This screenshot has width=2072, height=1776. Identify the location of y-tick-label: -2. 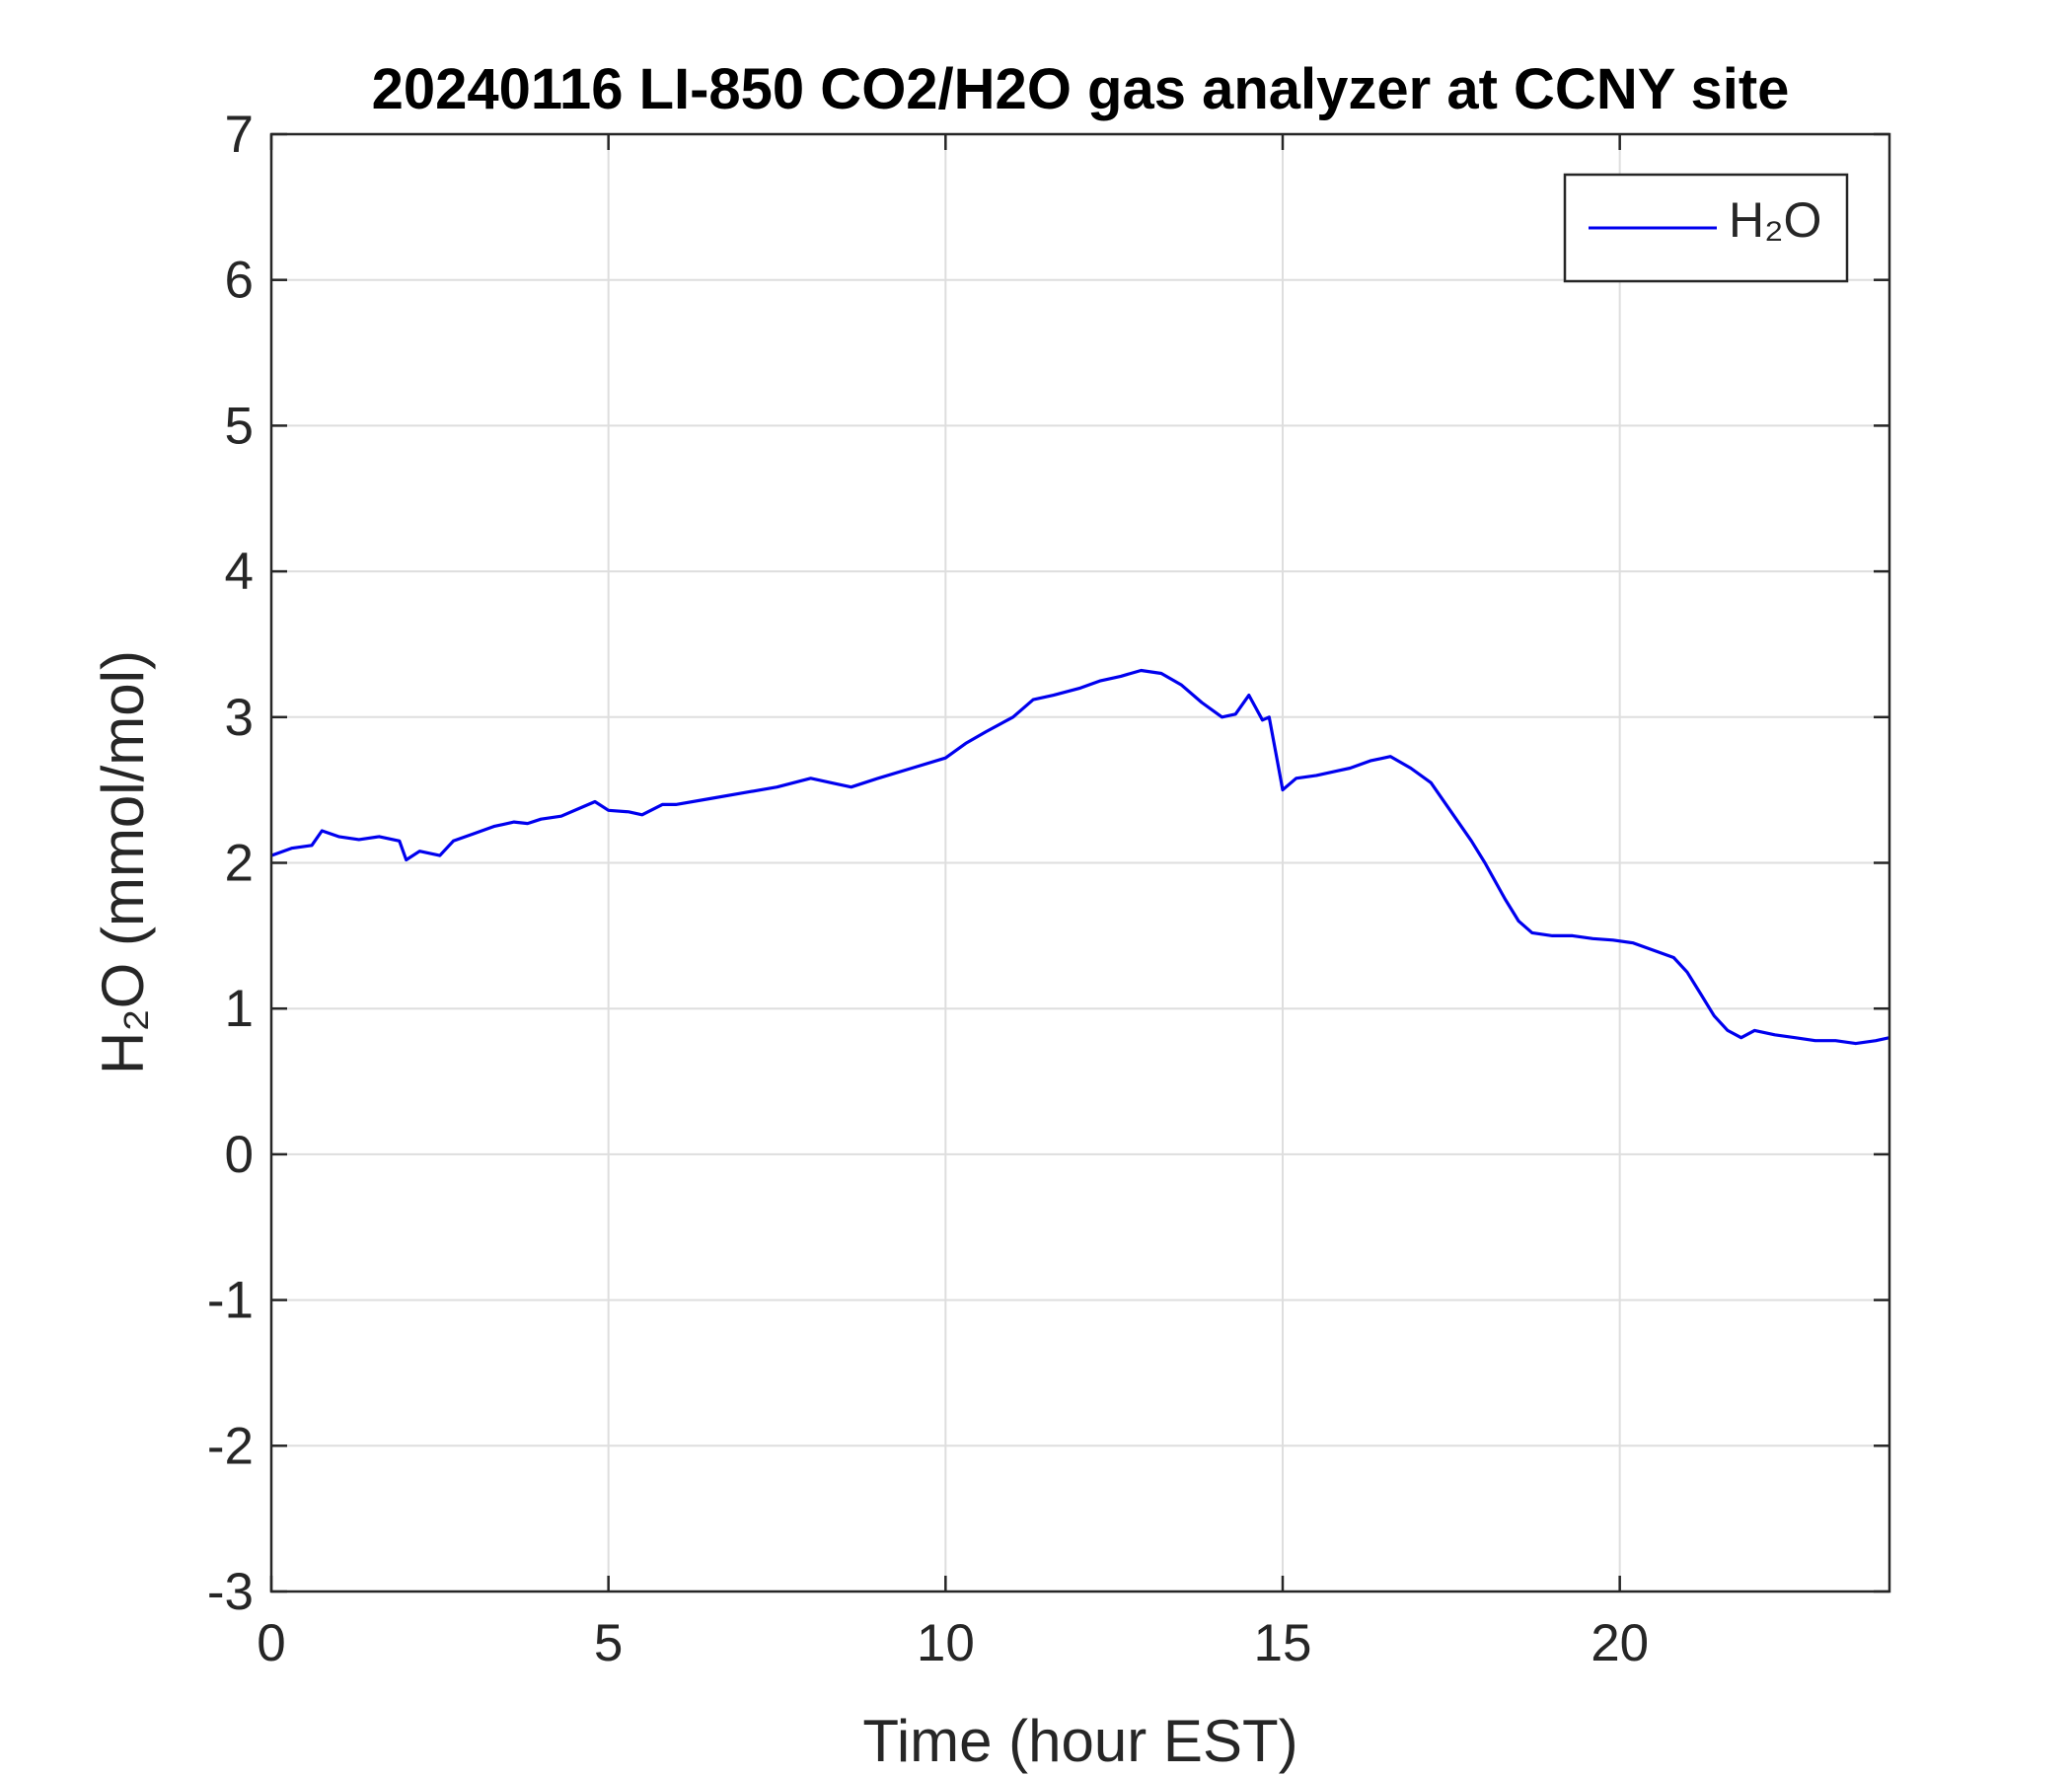
(230, 1446).